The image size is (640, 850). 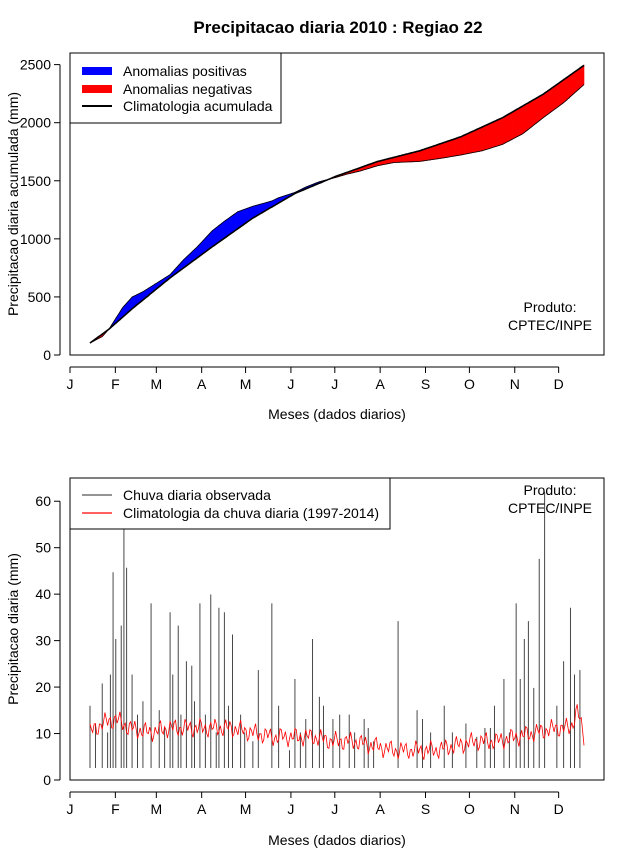 I want to click on legend-negative-label: Anomalias negativas, so click(x=187, y=89).